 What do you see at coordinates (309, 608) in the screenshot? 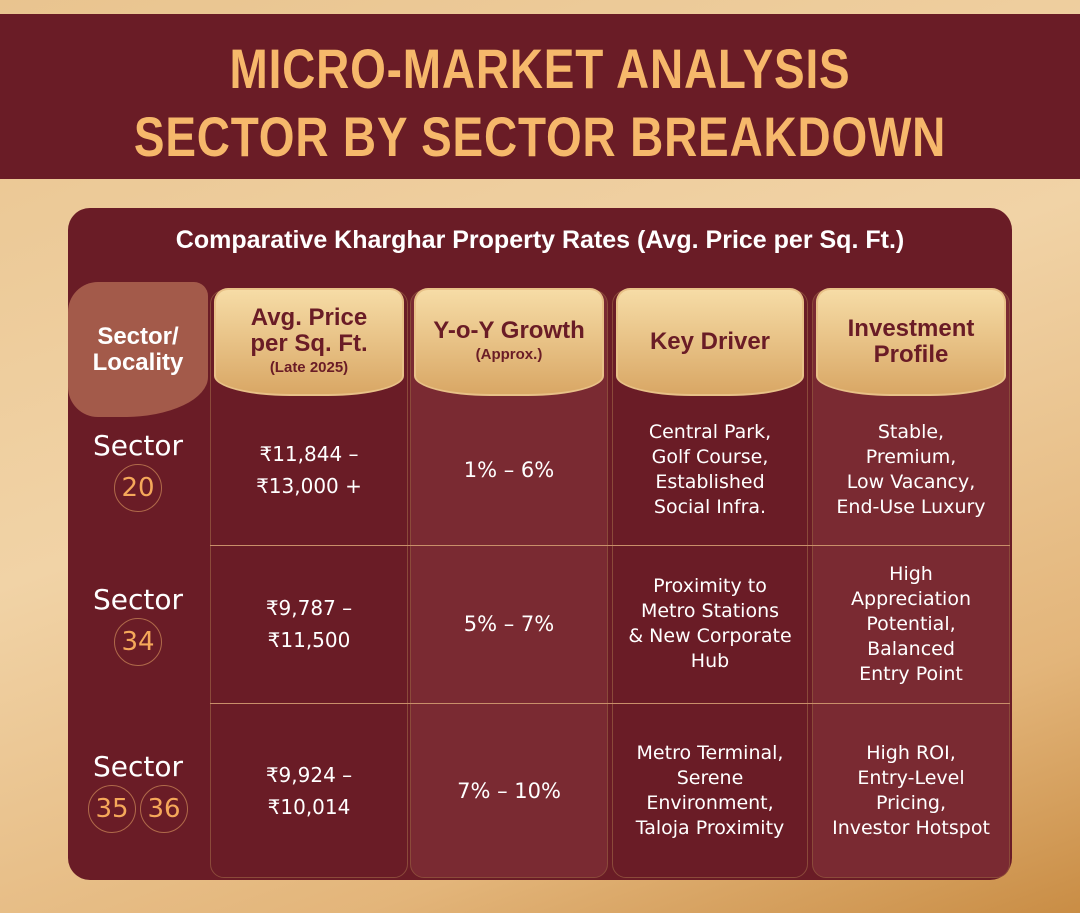
I see `price-text: ₹9,787 –` at bounding box center [309, 608].